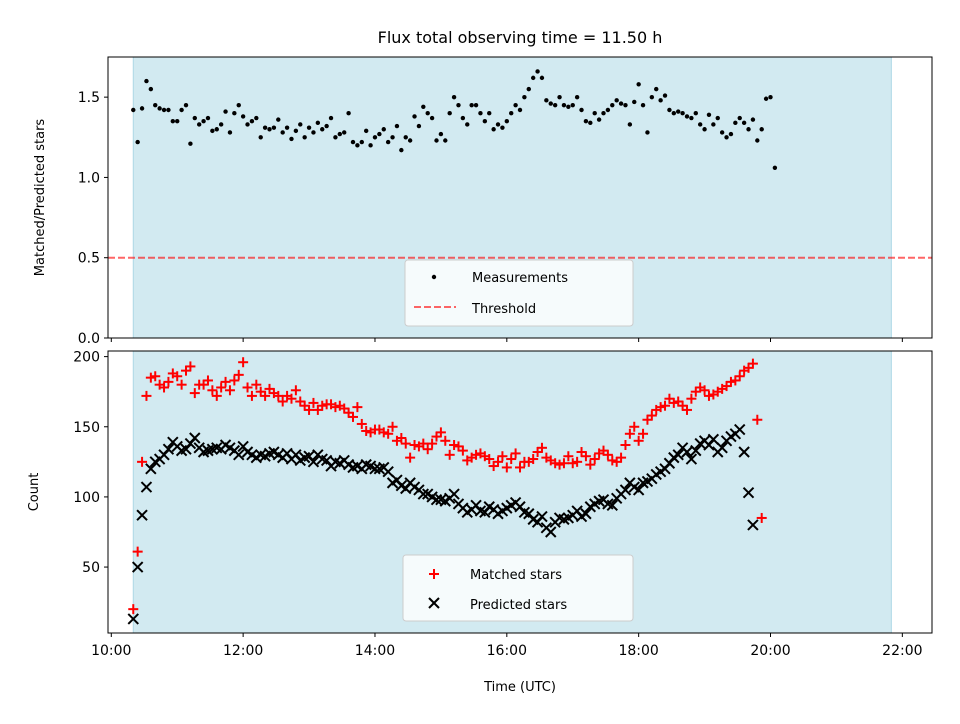 Image resolution: width=960 pixels, height=724 pixels. Describe the element at coordinates (518, 588) in the screenshot. I see `bottom-legend-box` at that location.